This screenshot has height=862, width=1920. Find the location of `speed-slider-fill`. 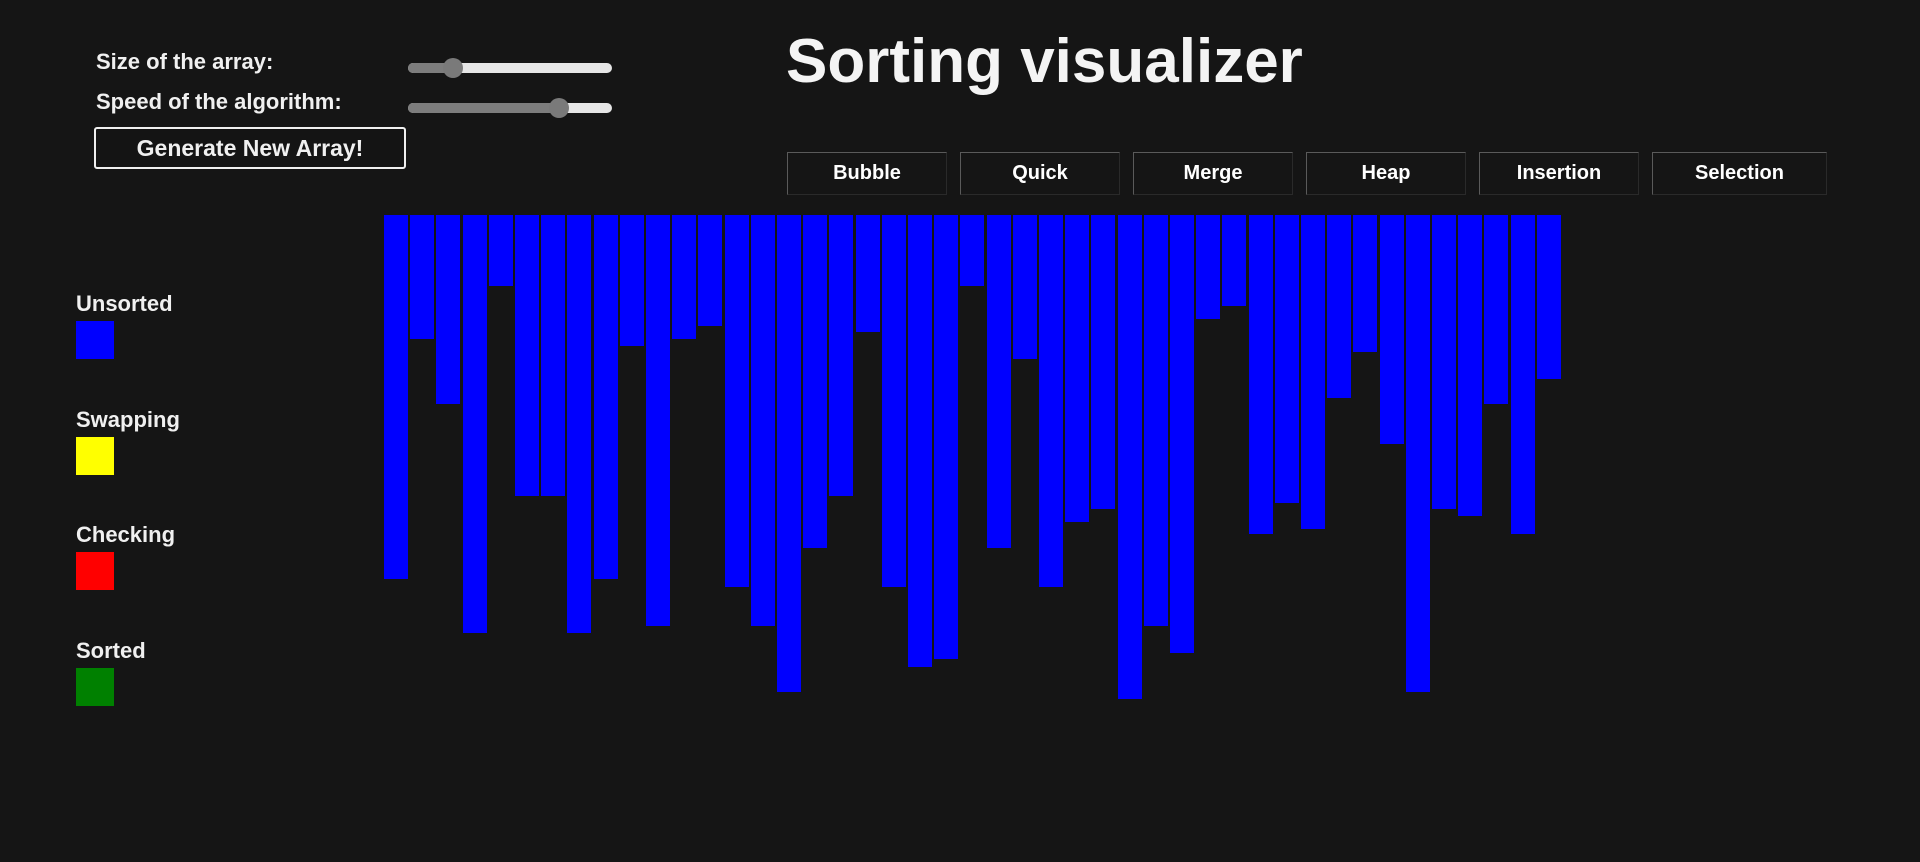

speed-slider-fill is located at coordinates (483, 108).